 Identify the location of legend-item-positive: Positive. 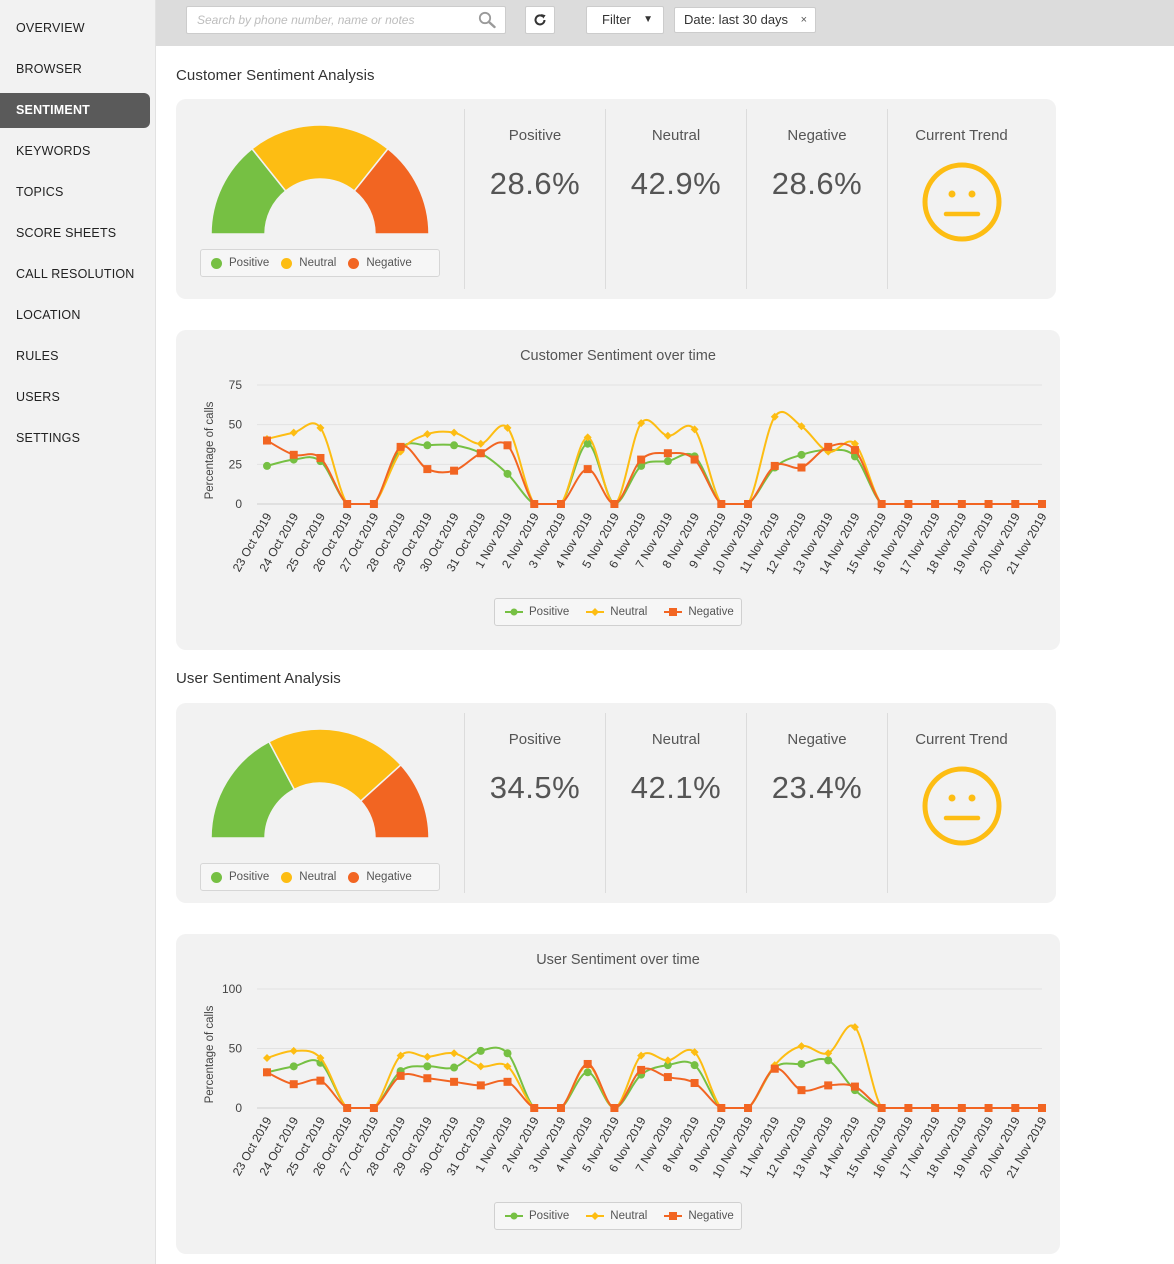
(537, 612).